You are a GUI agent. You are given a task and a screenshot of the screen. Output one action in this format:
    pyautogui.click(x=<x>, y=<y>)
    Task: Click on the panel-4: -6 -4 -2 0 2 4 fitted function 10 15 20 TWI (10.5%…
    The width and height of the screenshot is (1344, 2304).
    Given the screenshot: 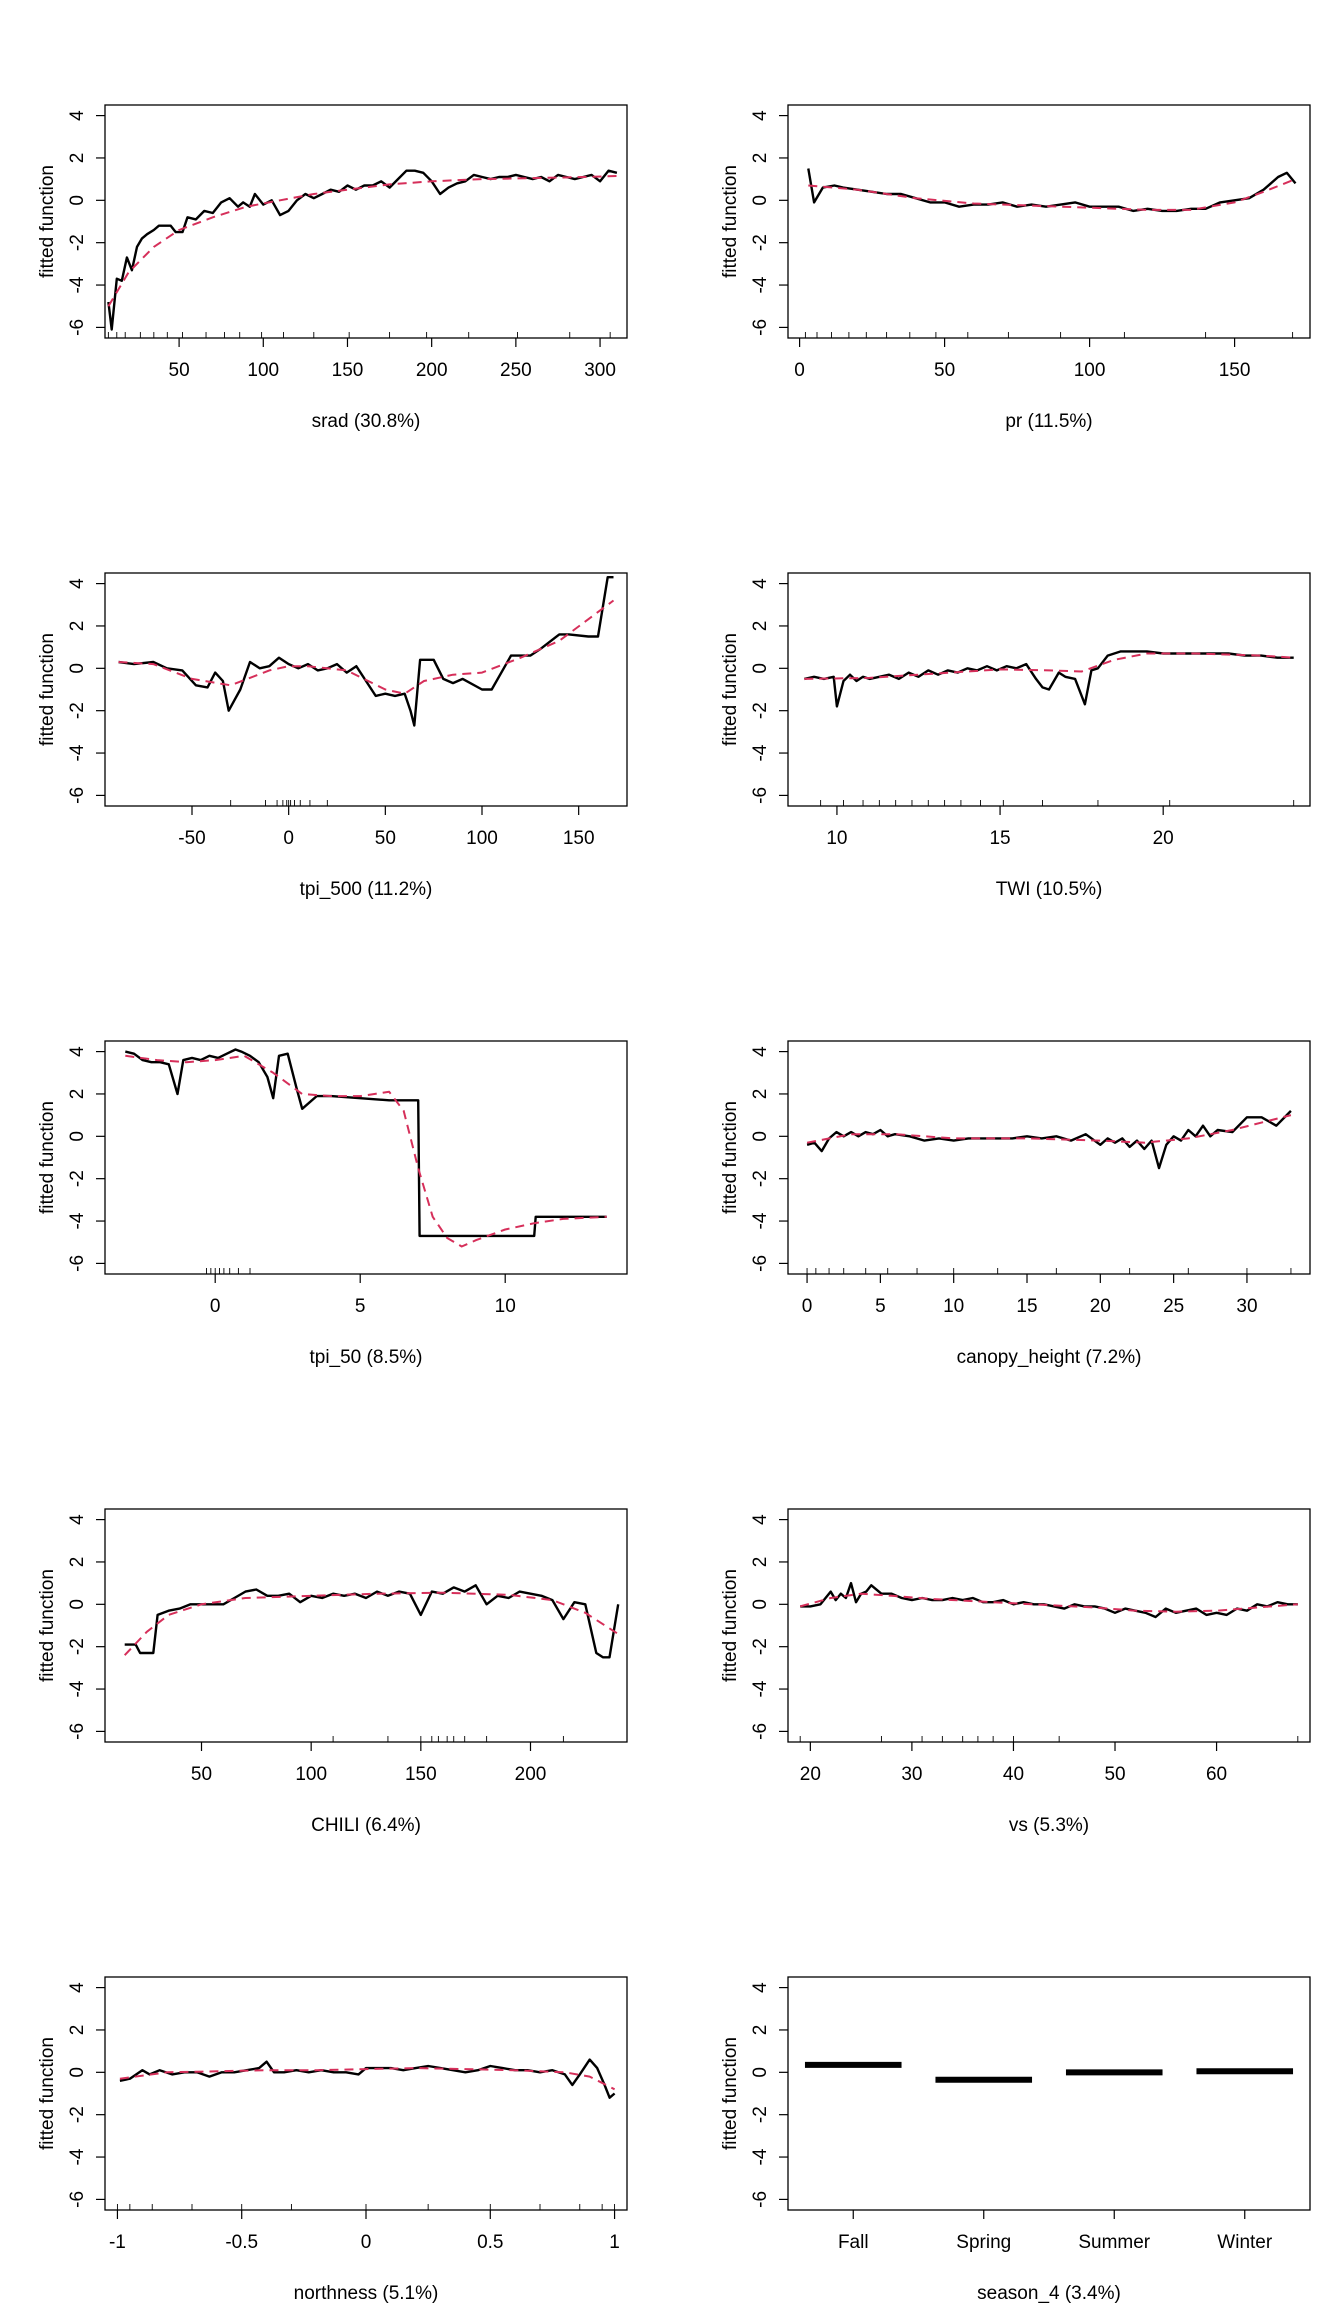 What is the action you would take?
    pyautogui.click(x=1015, y=736)
    